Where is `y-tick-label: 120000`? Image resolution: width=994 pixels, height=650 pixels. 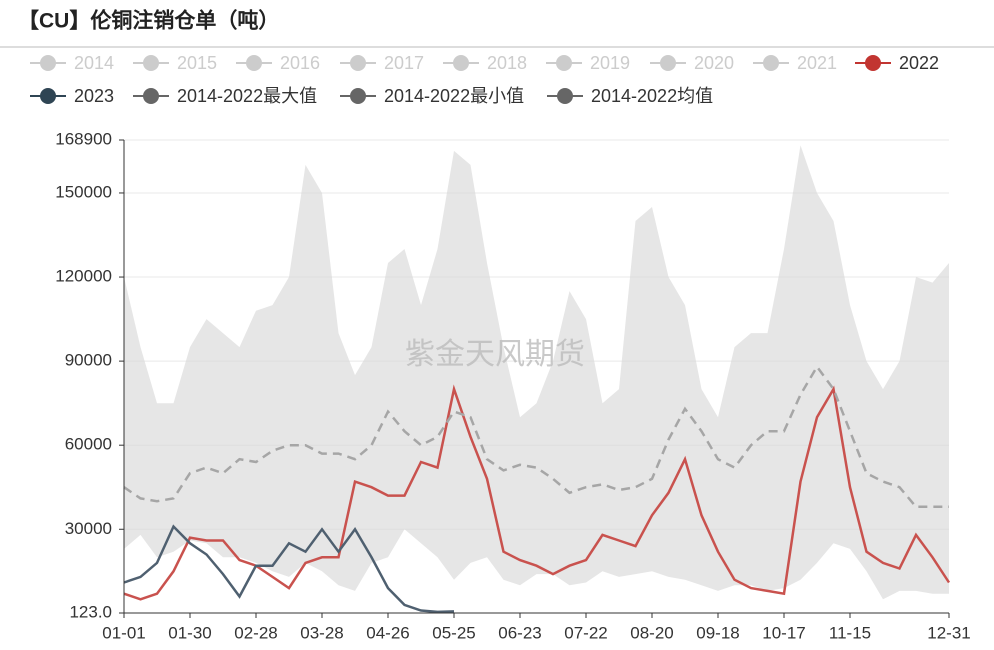 y-tick-label: 120000 is located at coordinates (83, 276).